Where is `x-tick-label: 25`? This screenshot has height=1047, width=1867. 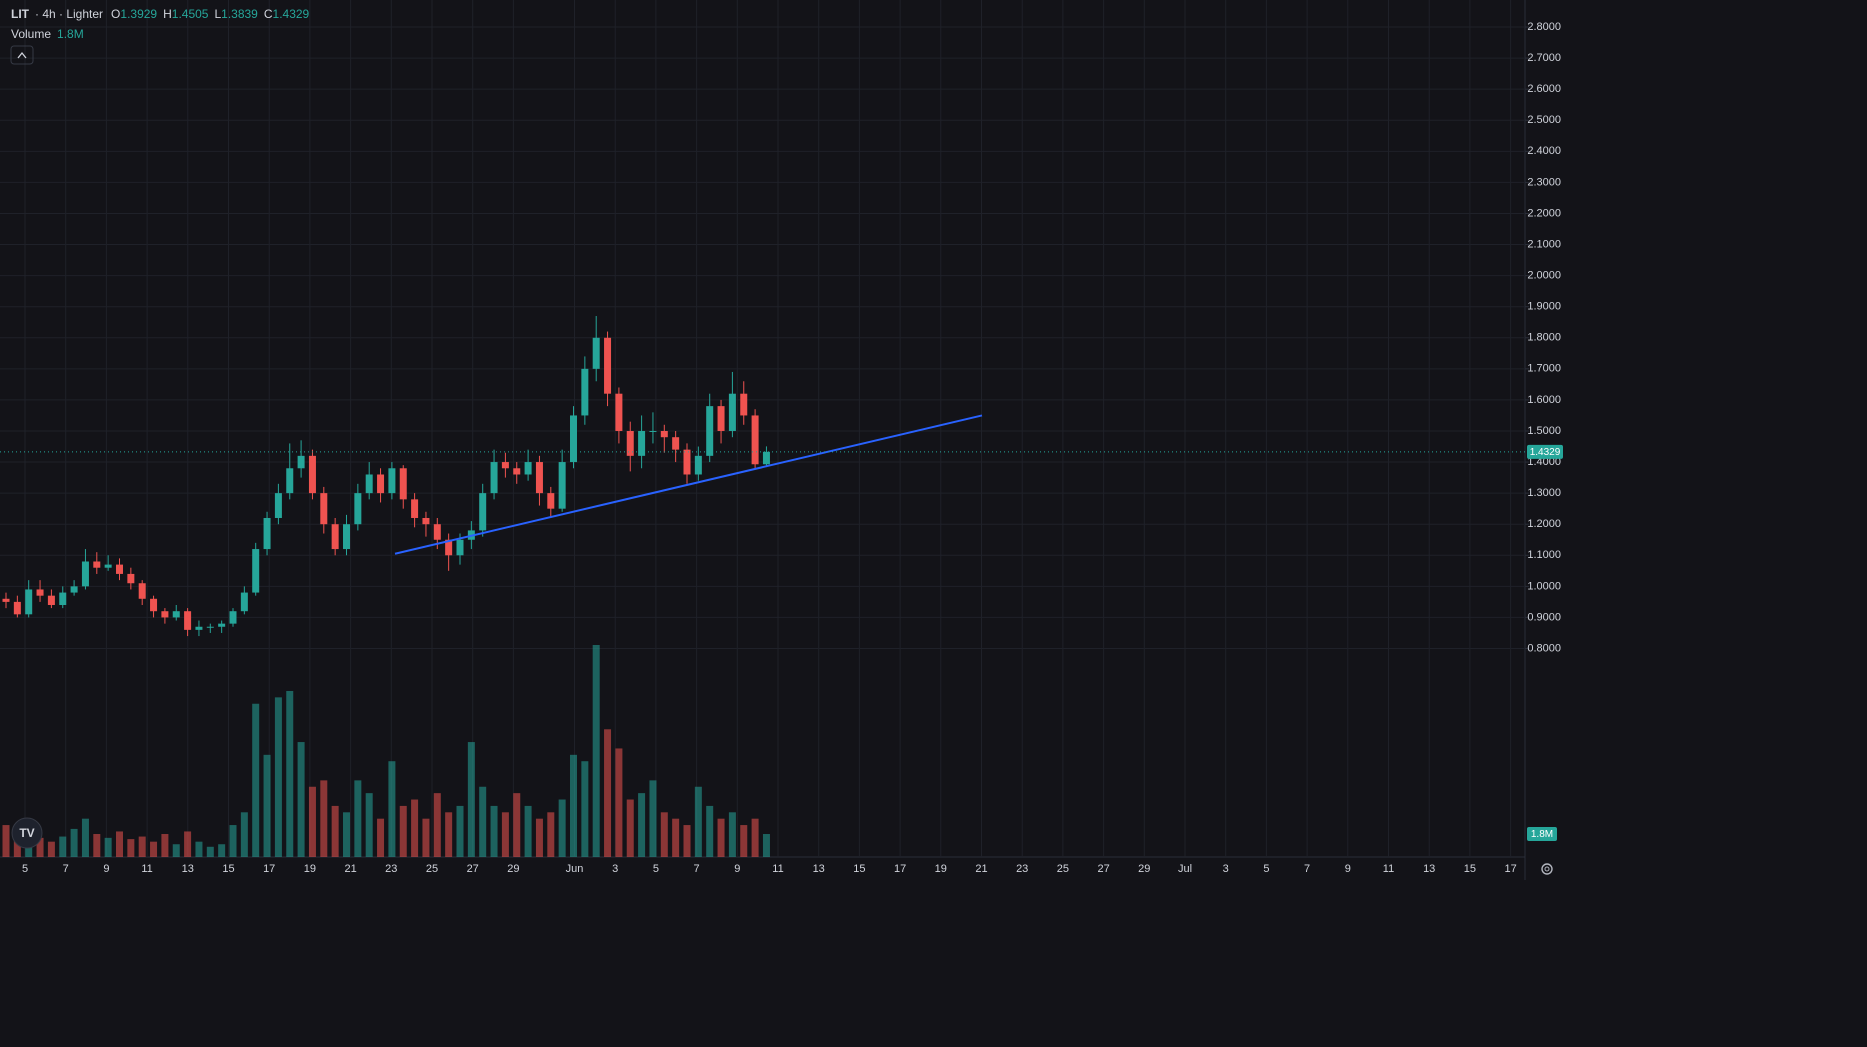 x-tick-label: 25 is located at coordinates (432, 869).